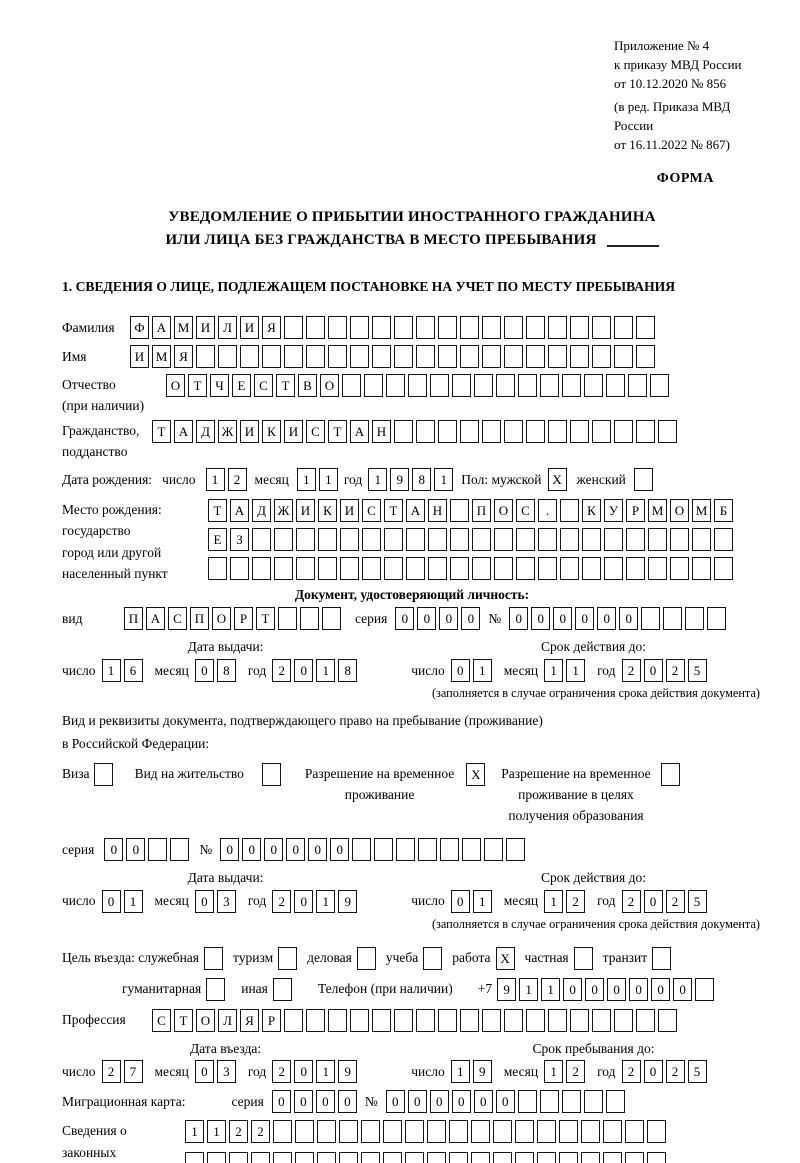 The image size is (800, 1163). Describe the element at coordinates (547, 510) in the screenshot. I see `char-cell: .` at that location.